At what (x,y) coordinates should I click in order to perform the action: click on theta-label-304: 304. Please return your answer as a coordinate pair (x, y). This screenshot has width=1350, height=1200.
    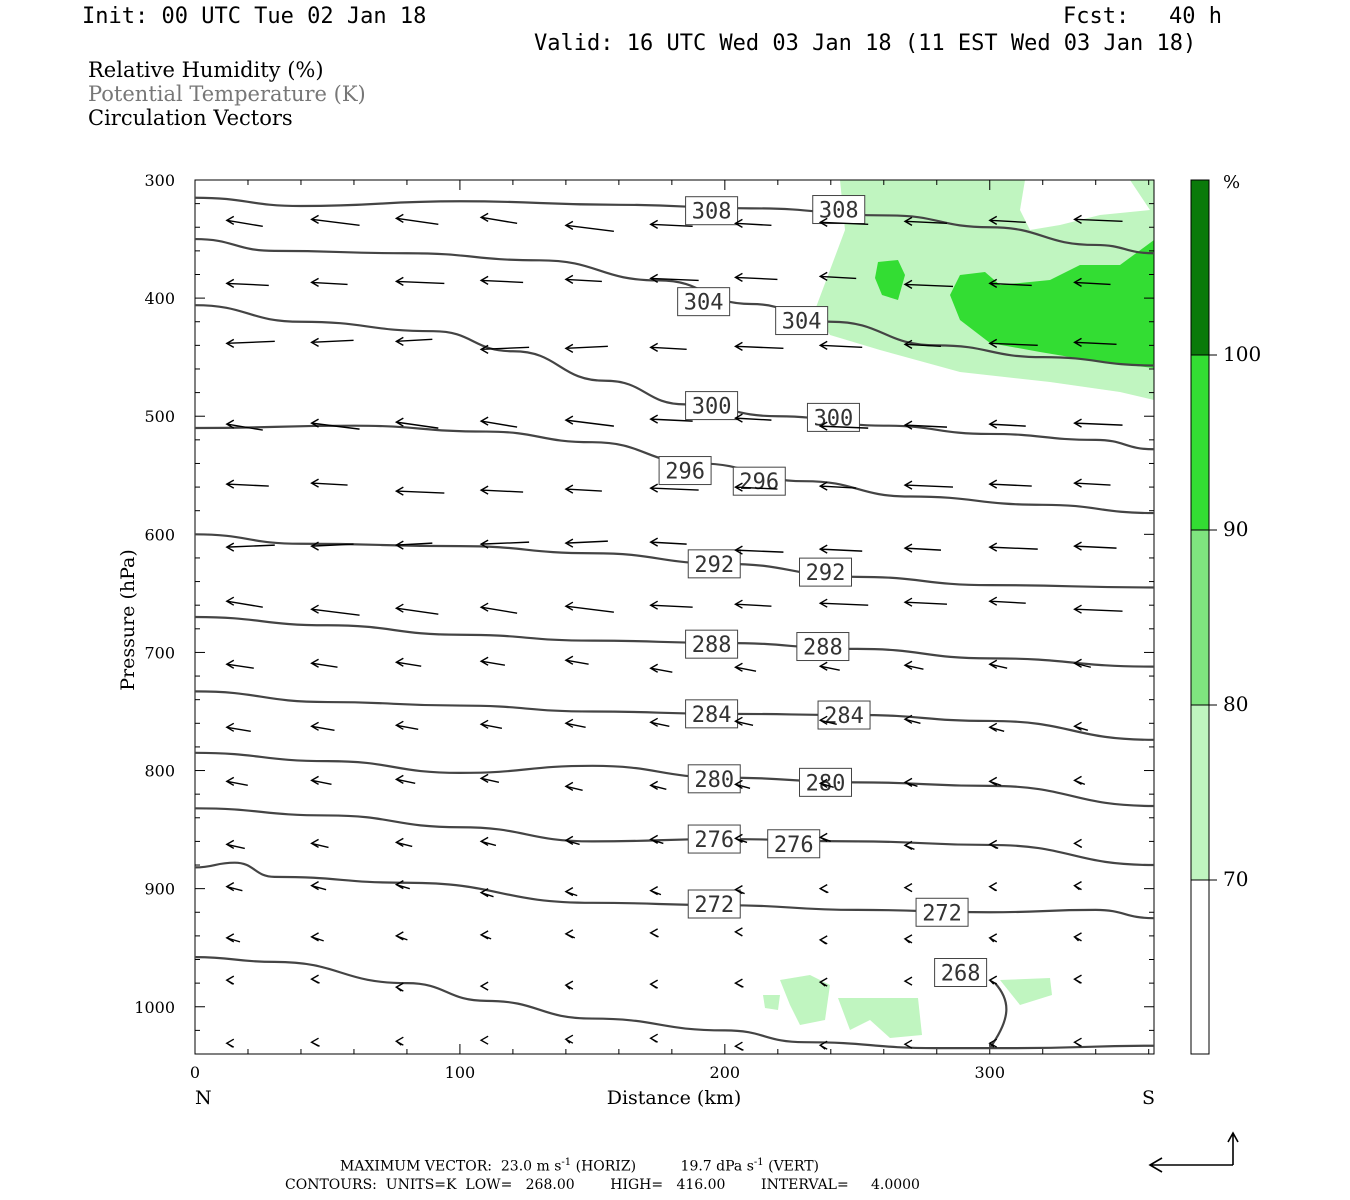
    Looking at the image, I should click on (802, 322).